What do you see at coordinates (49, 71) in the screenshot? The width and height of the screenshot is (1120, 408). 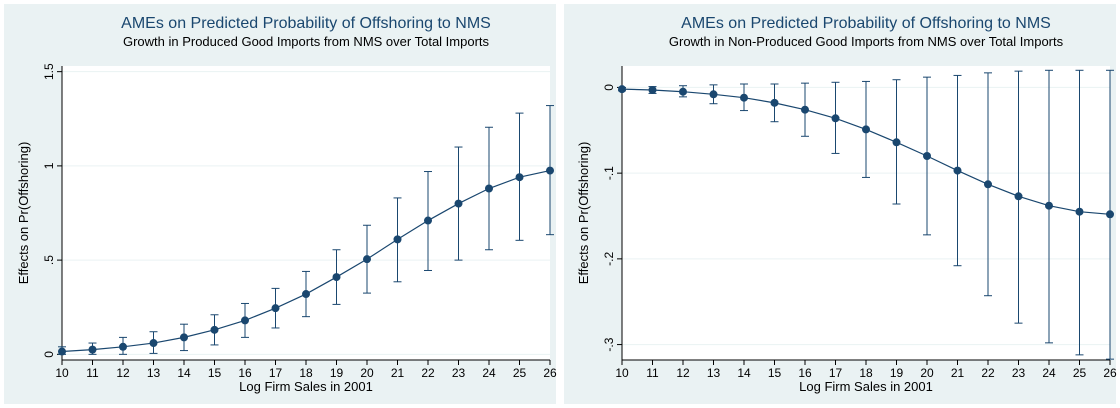 I see `y-tick-label: 1.5` at bounding box center [49, 71].